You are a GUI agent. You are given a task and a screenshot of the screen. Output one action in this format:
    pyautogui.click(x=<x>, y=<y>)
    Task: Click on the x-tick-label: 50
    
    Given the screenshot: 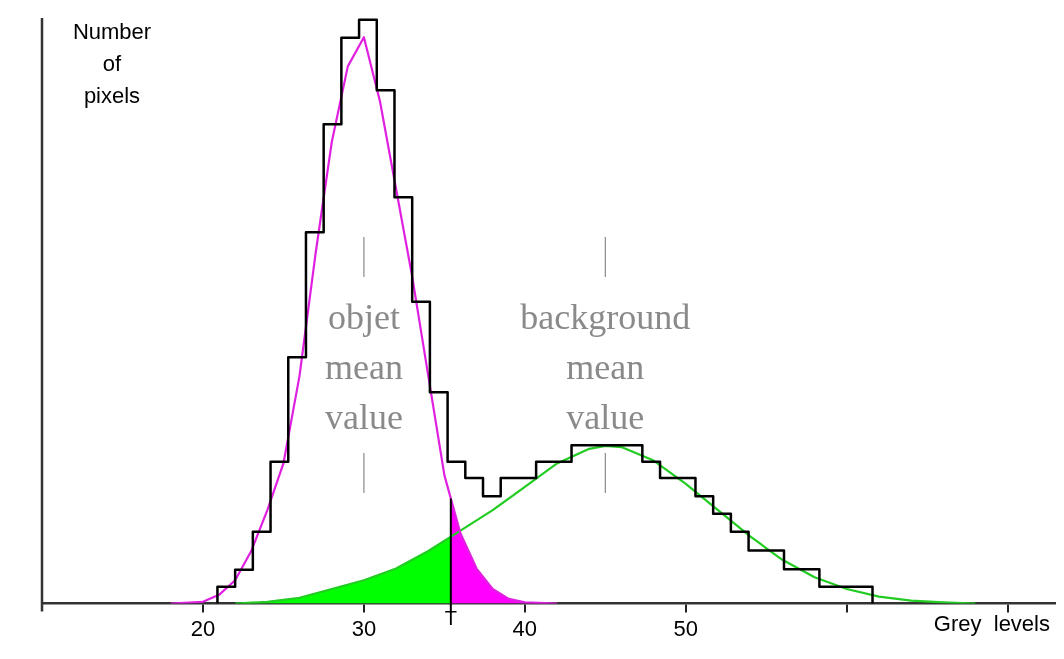 What is the action you would take?
    pyautogui.click(x=686, y=628)
    